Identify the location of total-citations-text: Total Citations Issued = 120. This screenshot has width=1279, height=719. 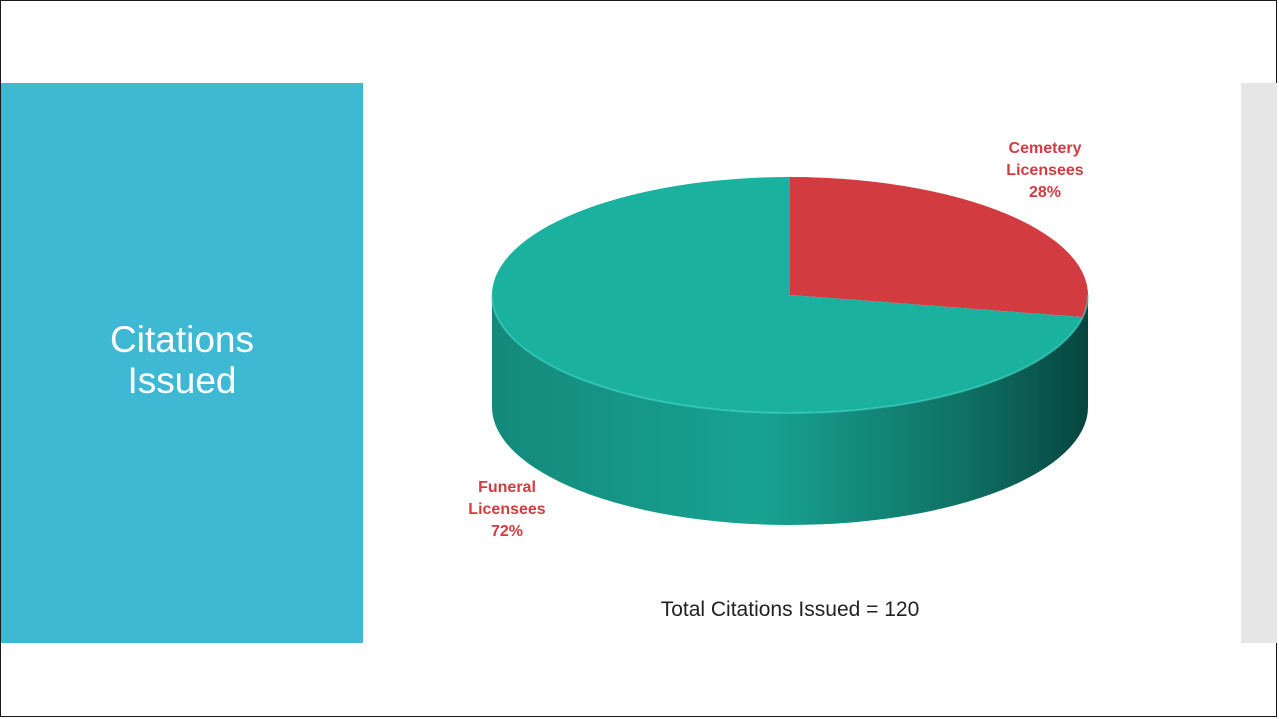
(790, 609).